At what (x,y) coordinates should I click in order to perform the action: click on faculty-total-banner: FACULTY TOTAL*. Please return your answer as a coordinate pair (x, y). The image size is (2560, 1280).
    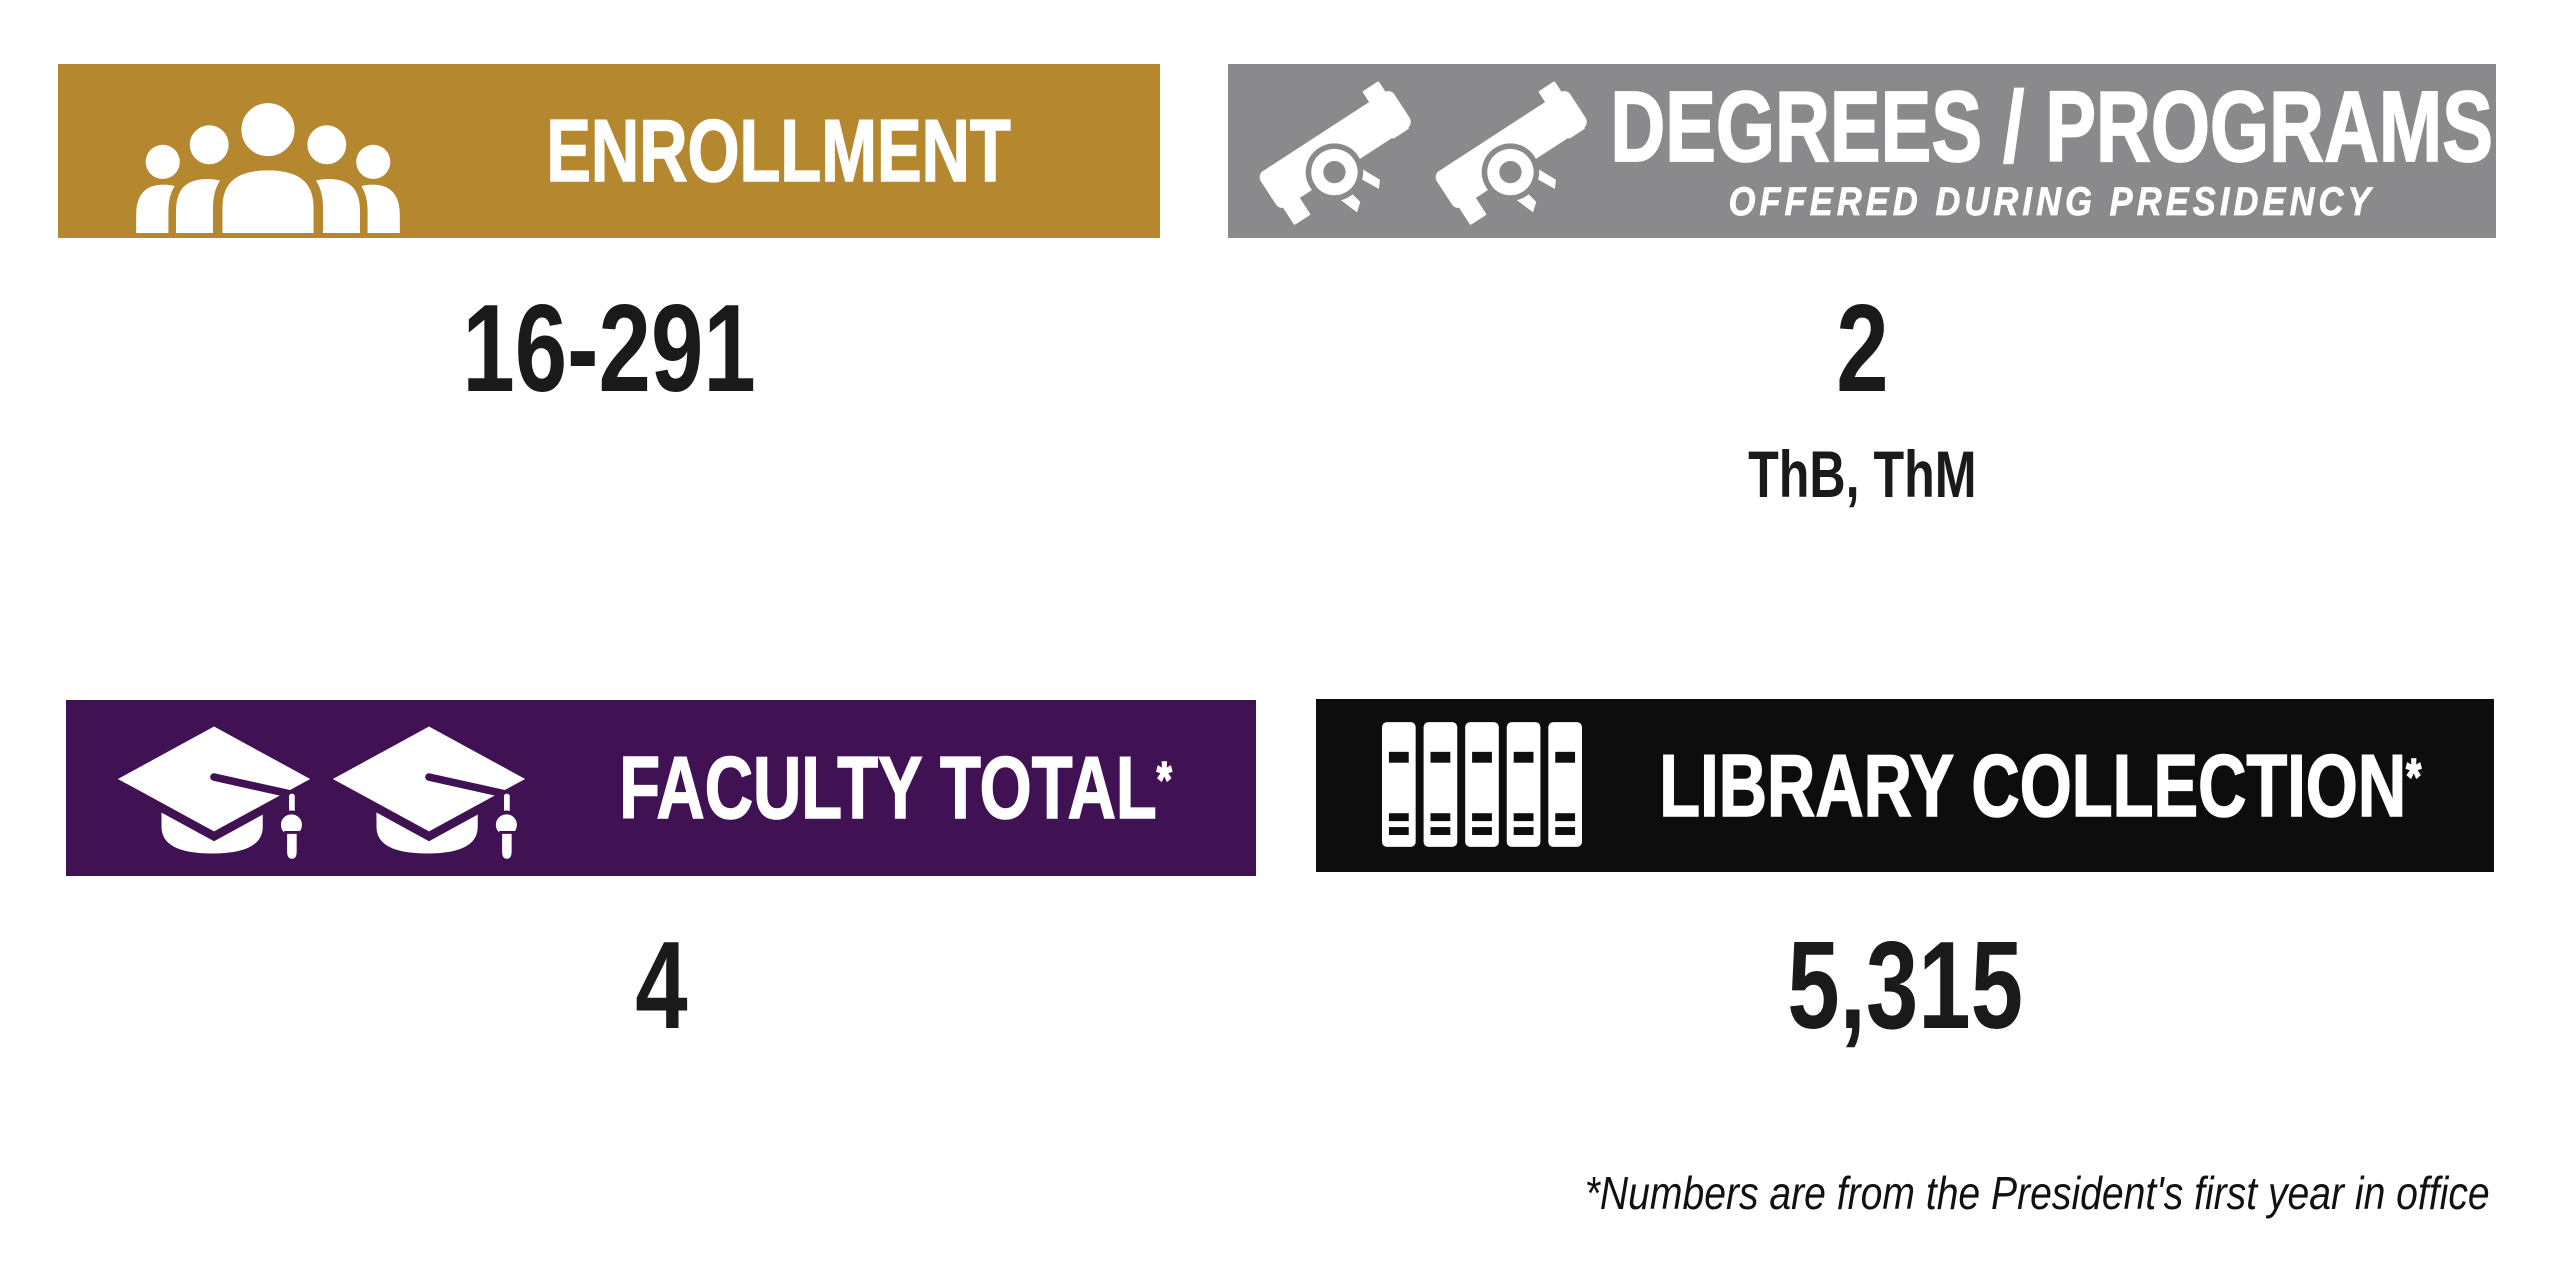
    Looking at the image, I should click on (661, 788).